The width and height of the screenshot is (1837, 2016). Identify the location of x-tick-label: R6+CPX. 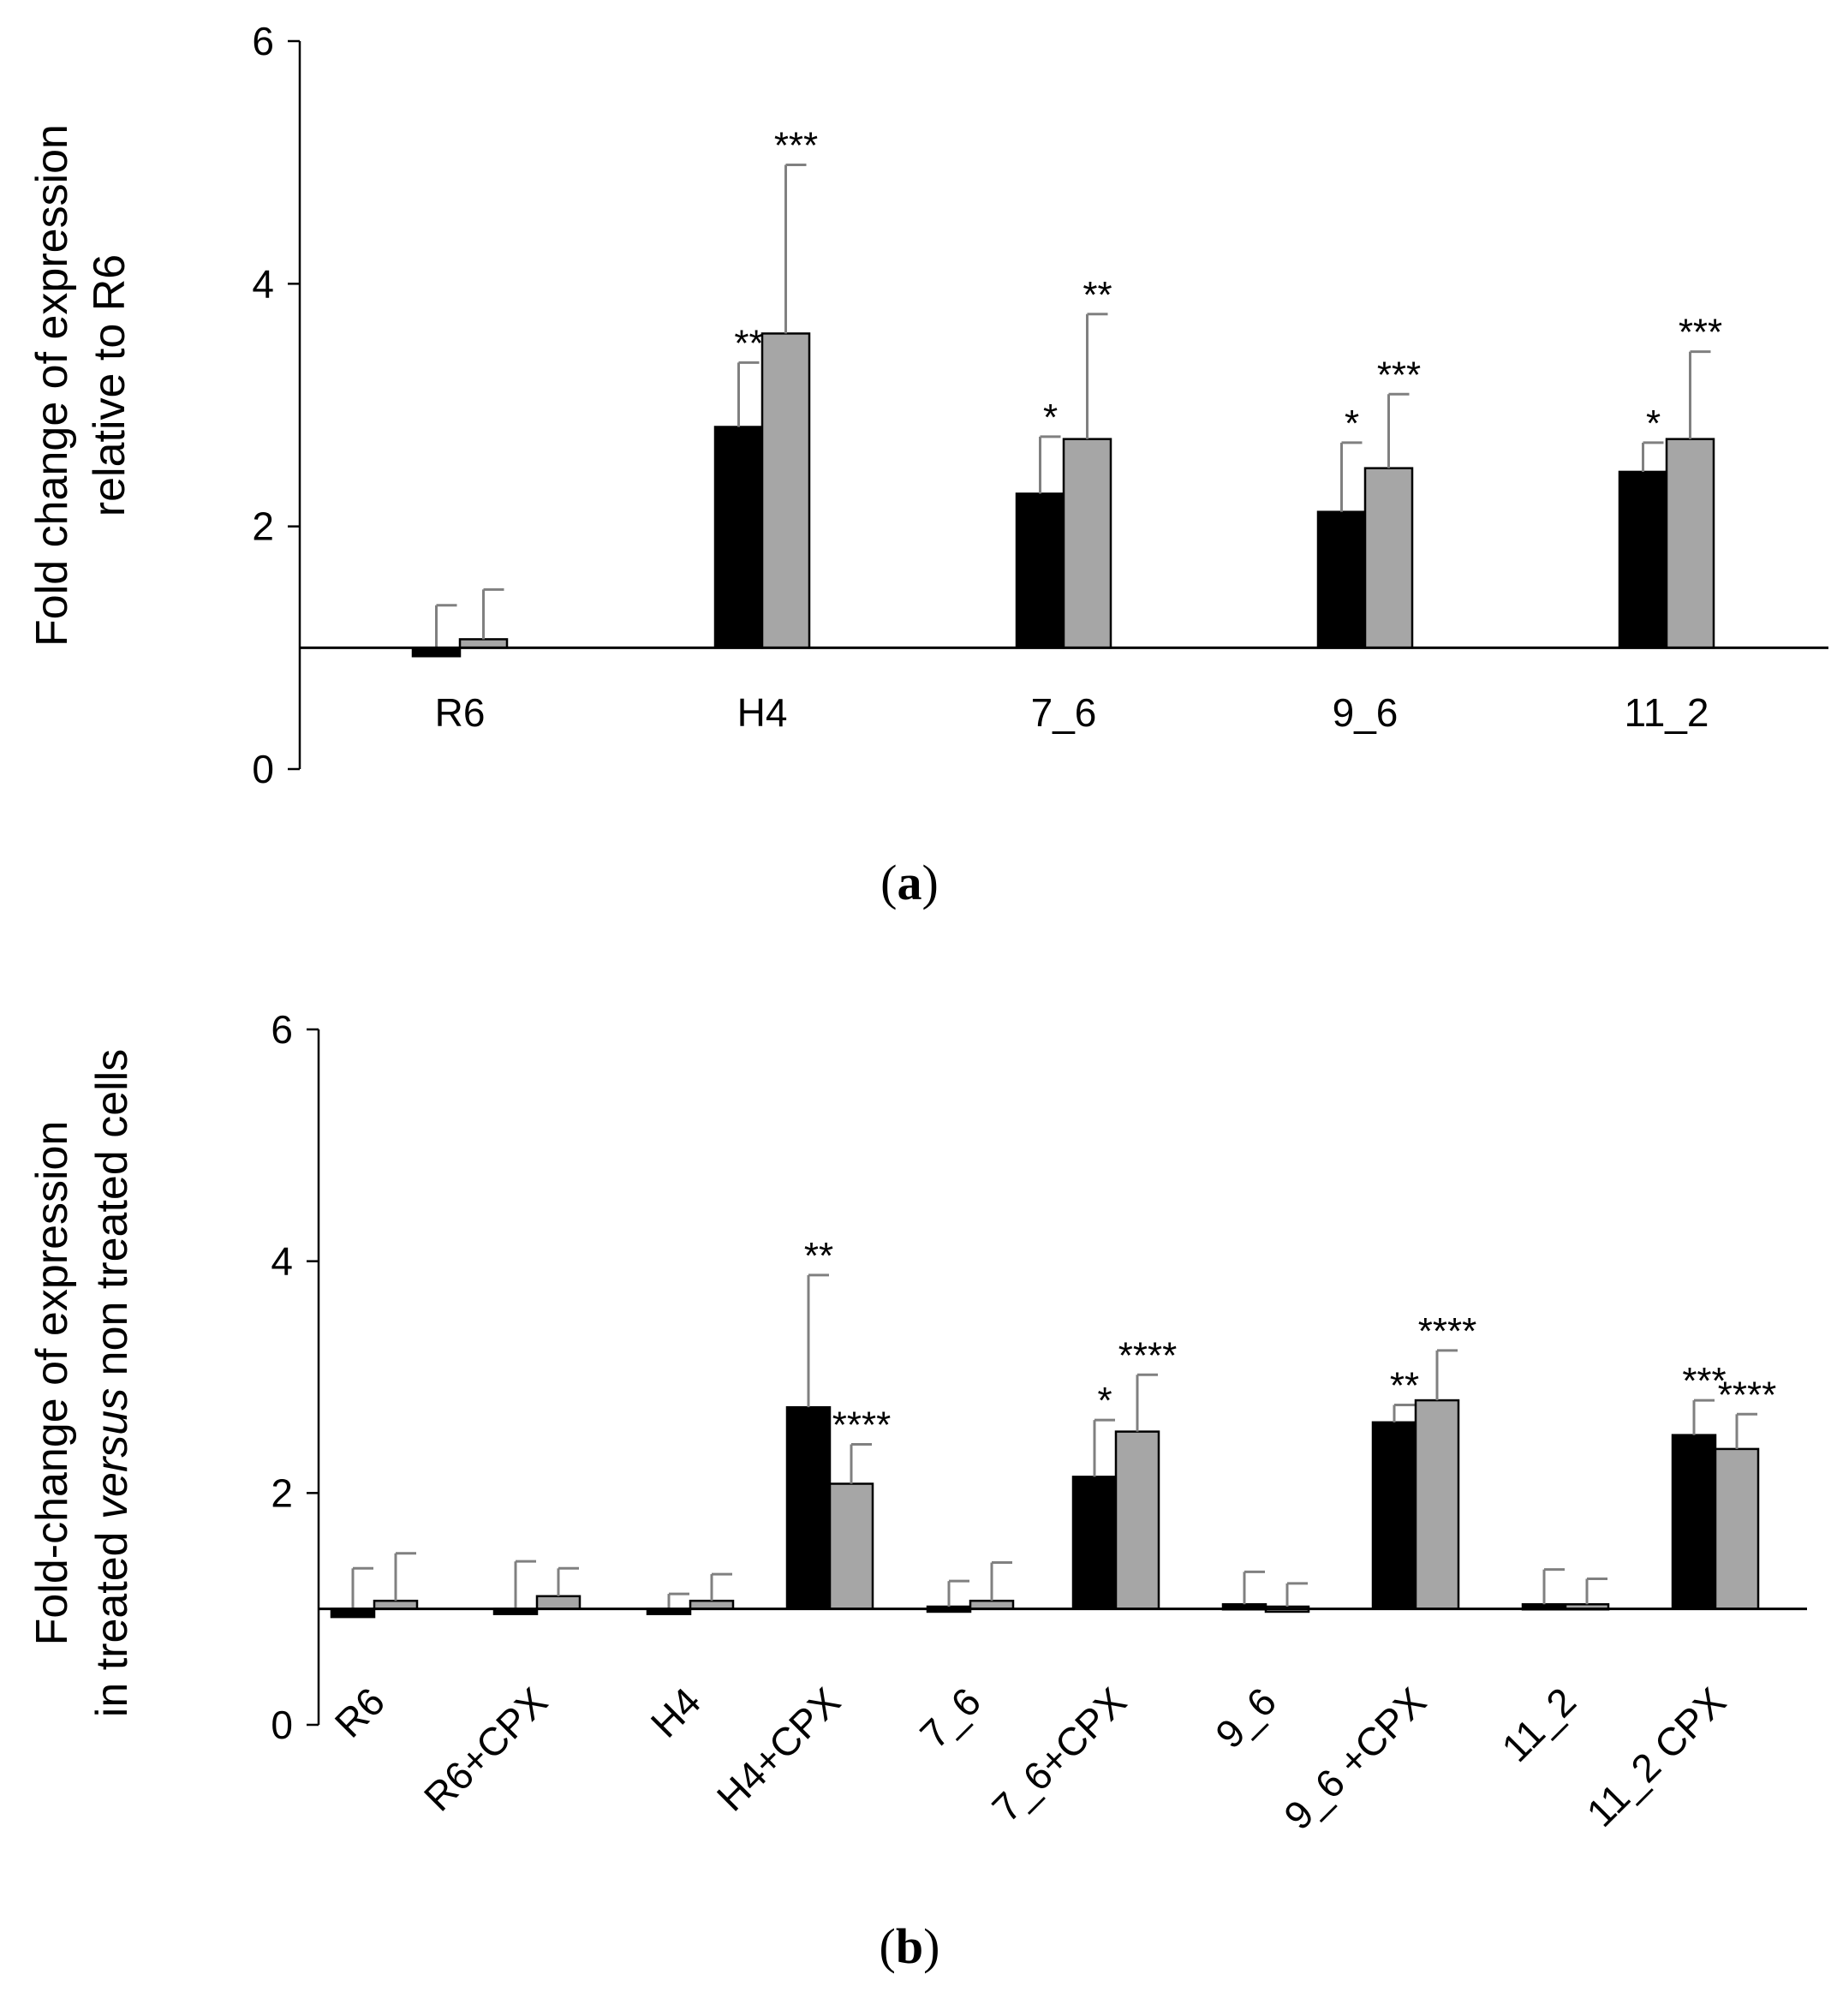
(485, 1749).